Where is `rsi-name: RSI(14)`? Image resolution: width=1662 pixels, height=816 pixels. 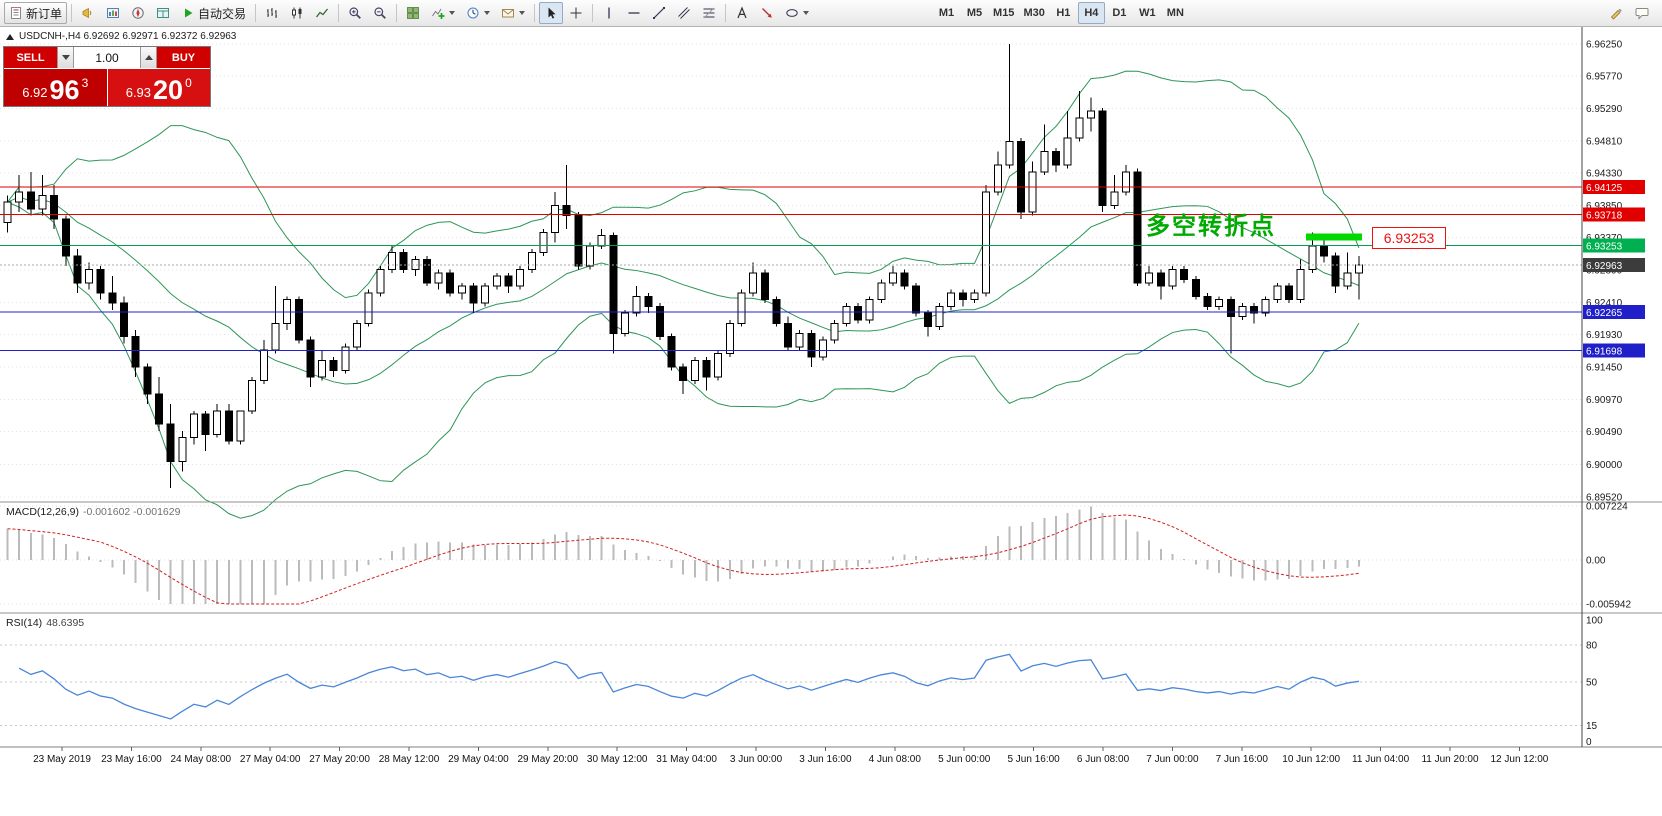
rsi-name: RSI(14) is located at coordinates (24, 623).